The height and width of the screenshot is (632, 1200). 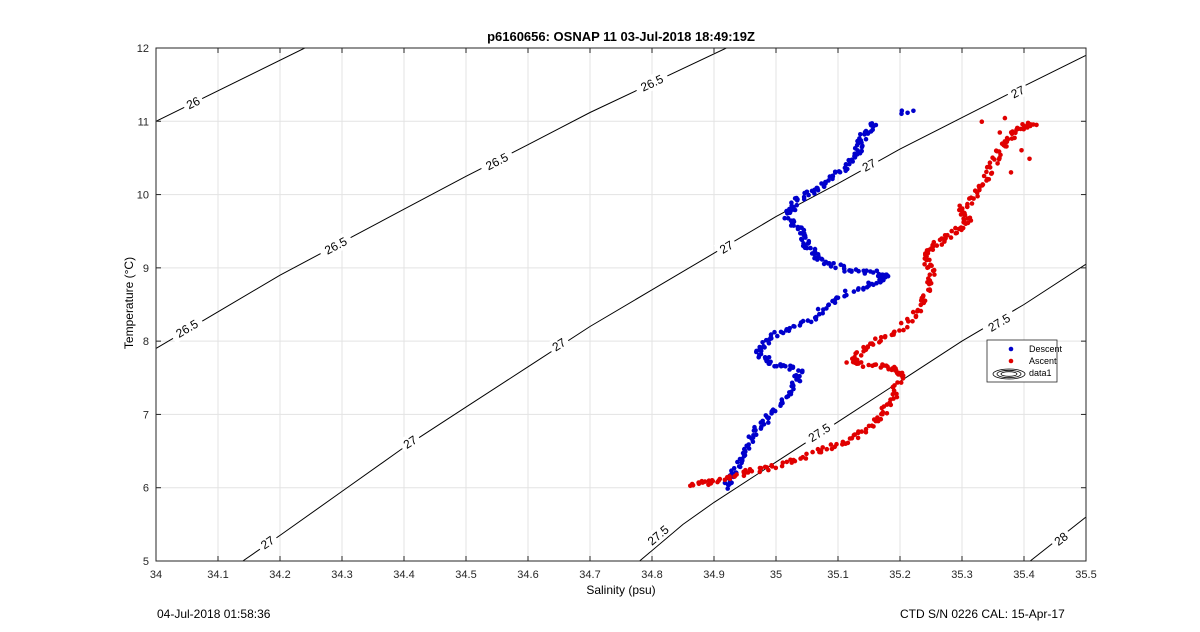 I want to click on legend-contour-marker, so click(x=1009, y=374).